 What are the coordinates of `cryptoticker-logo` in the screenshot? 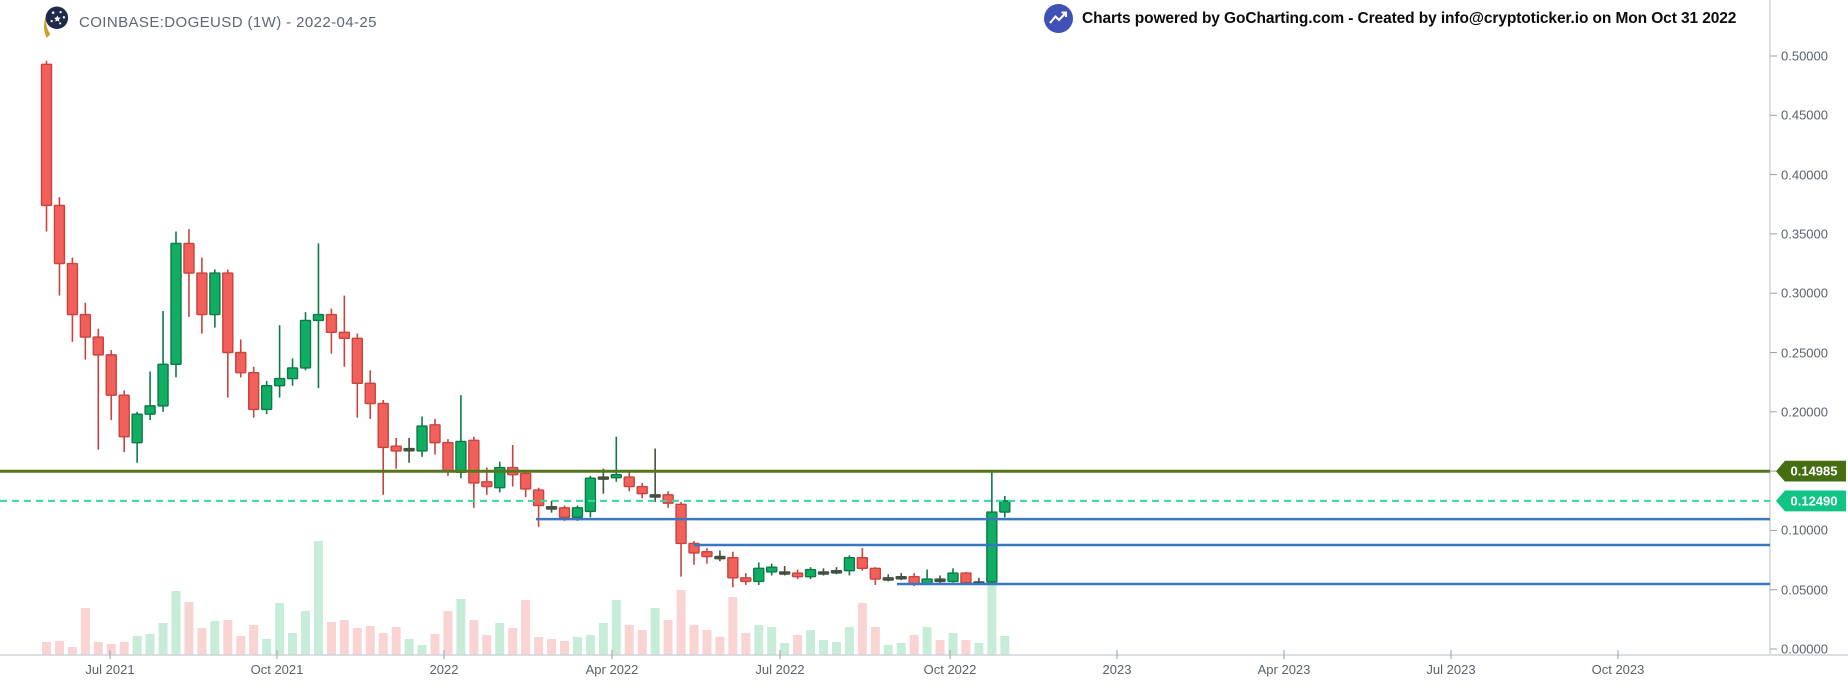 It's located at (55, 22).